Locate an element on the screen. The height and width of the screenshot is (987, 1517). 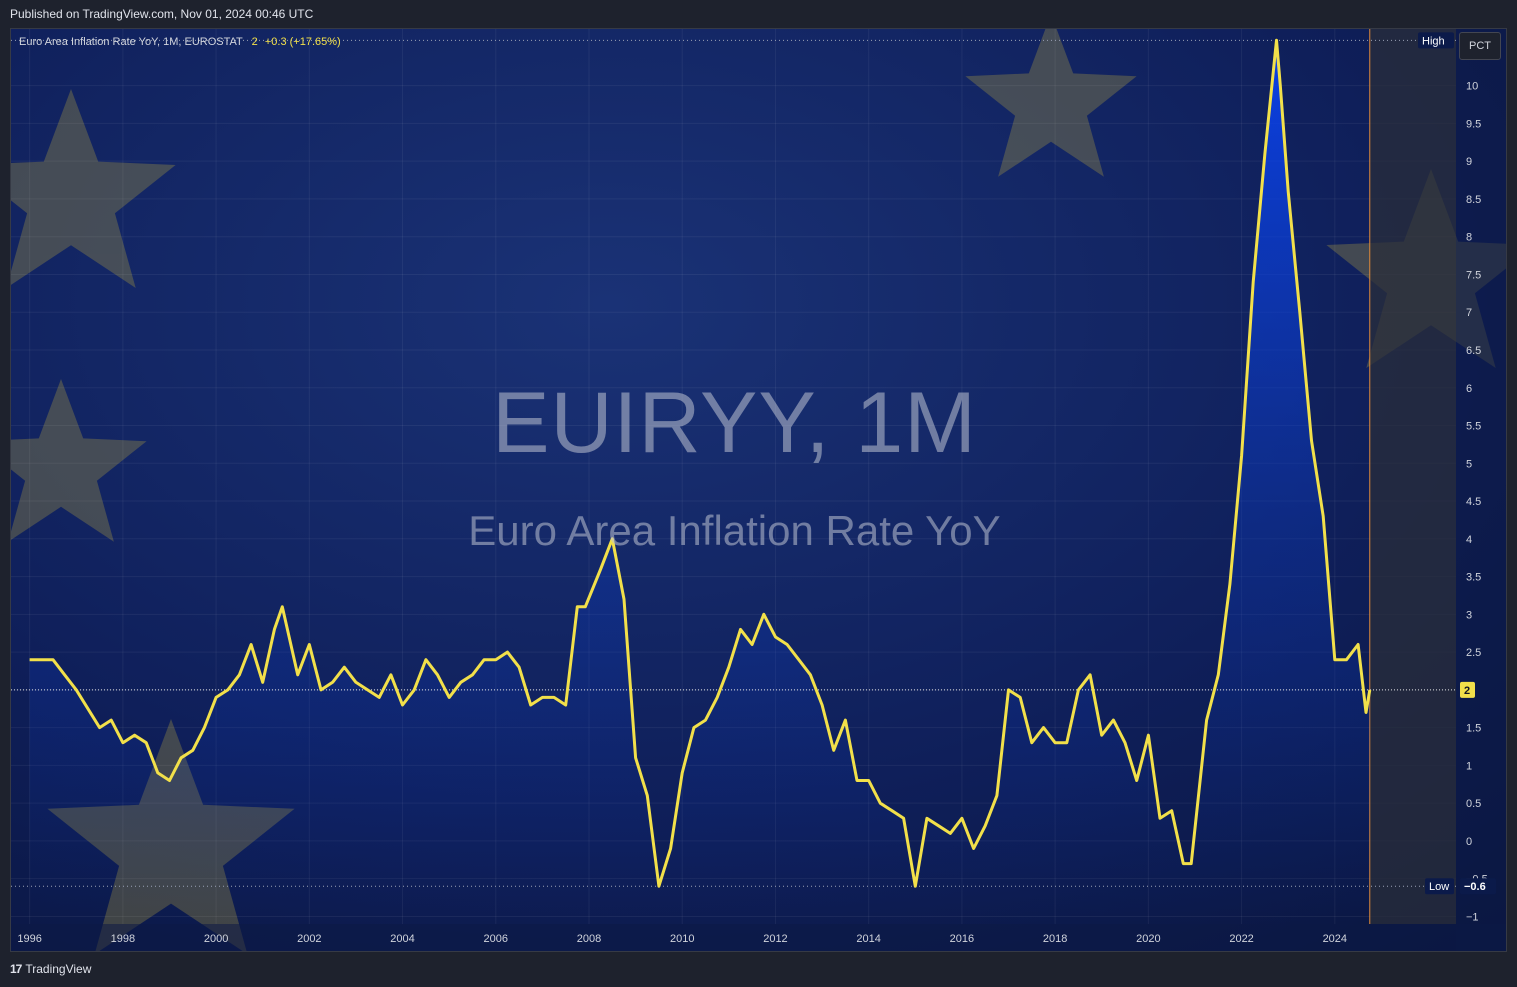
low-label: Low is located at coordinates (1439, 887).